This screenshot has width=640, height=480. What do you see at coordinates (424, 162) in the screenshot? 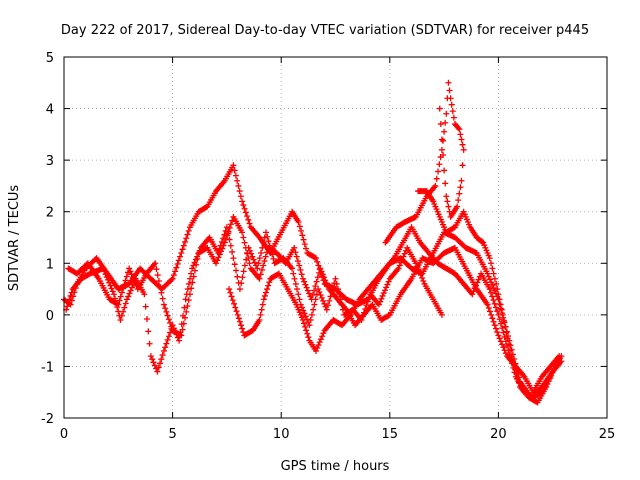
I see `series-trace-e` at bounding box center [424, 162].